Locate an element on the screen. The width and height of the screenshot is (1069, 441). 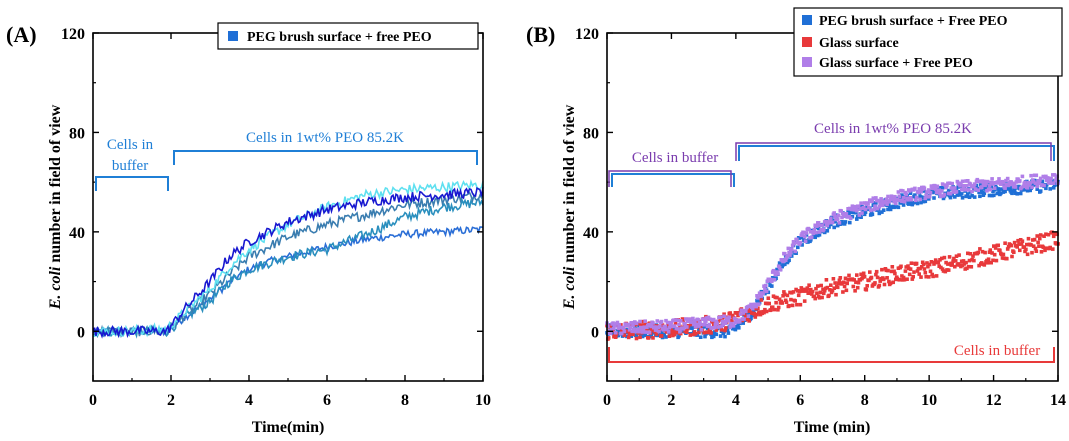
series-line is located at coordinates (288, 263).